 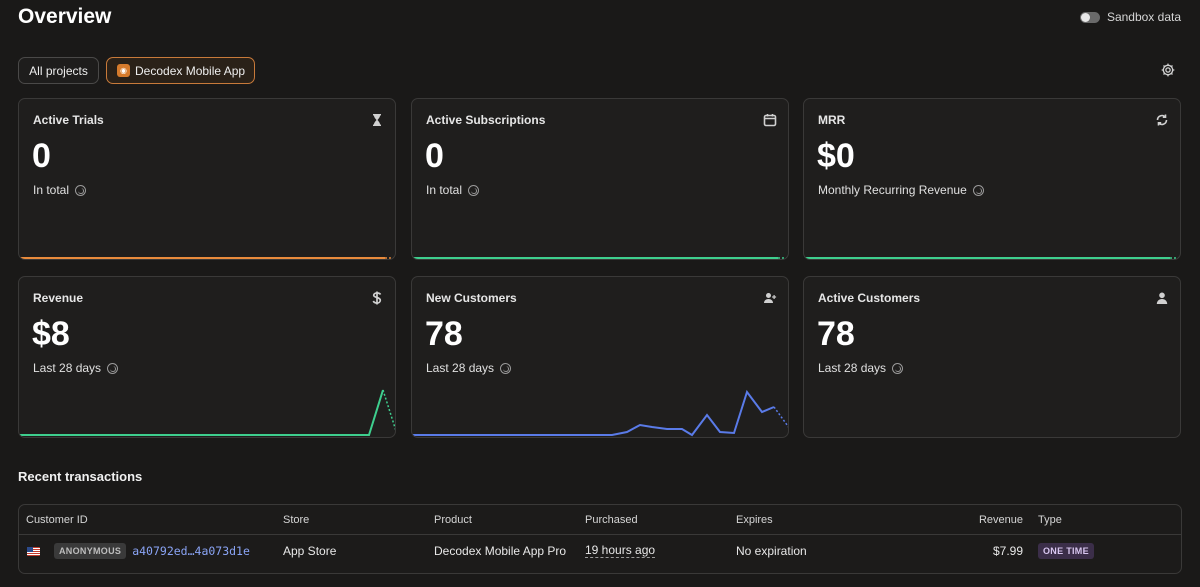 What do you see at coordinates (992, 179) in the screenshot?
I see `card-mrr: MRR $0 Monthly Recurring Revenue` at bounding box center [992, 179].